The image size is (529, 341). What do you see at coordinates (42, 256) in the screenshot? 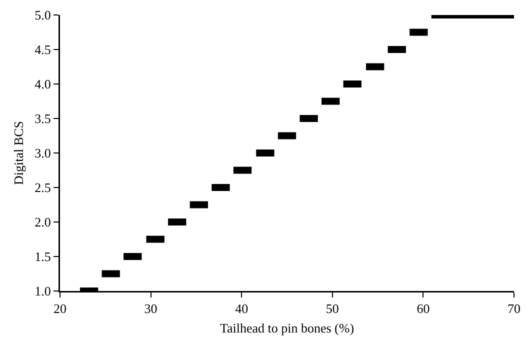
I see `y-tick-label: 1.5` at bounding box center [42, 256].